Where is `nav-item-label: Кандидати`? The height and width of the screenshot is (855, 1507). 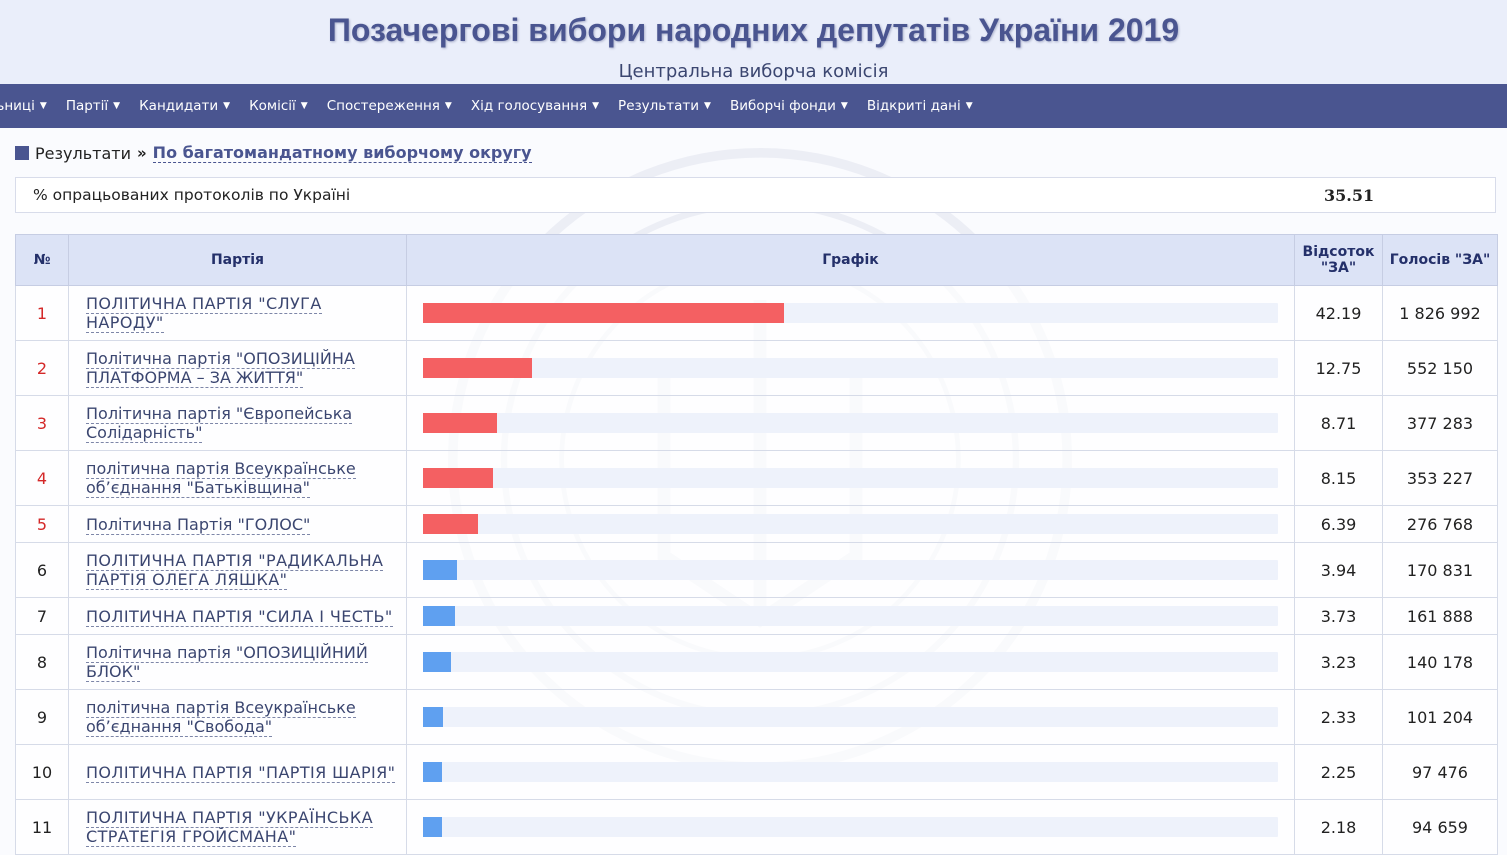
nav-item-label: Кандидати is located at coordinates (179, 106).